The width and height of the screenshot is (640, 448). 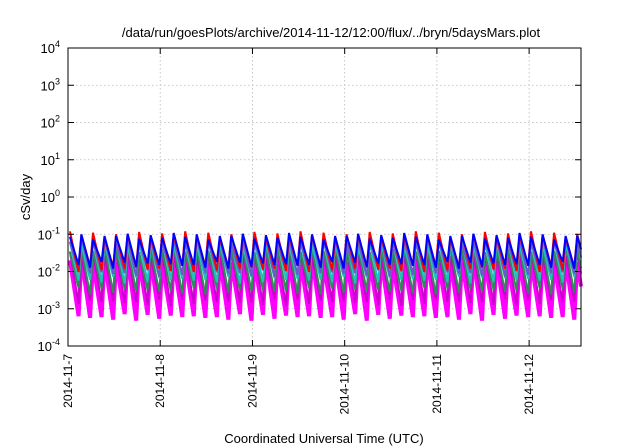 What do you see at coordinates (49, 345) in the screenshot?
I see `y-tick-label: 10⁻⁴` at bounding box center [49, 345].